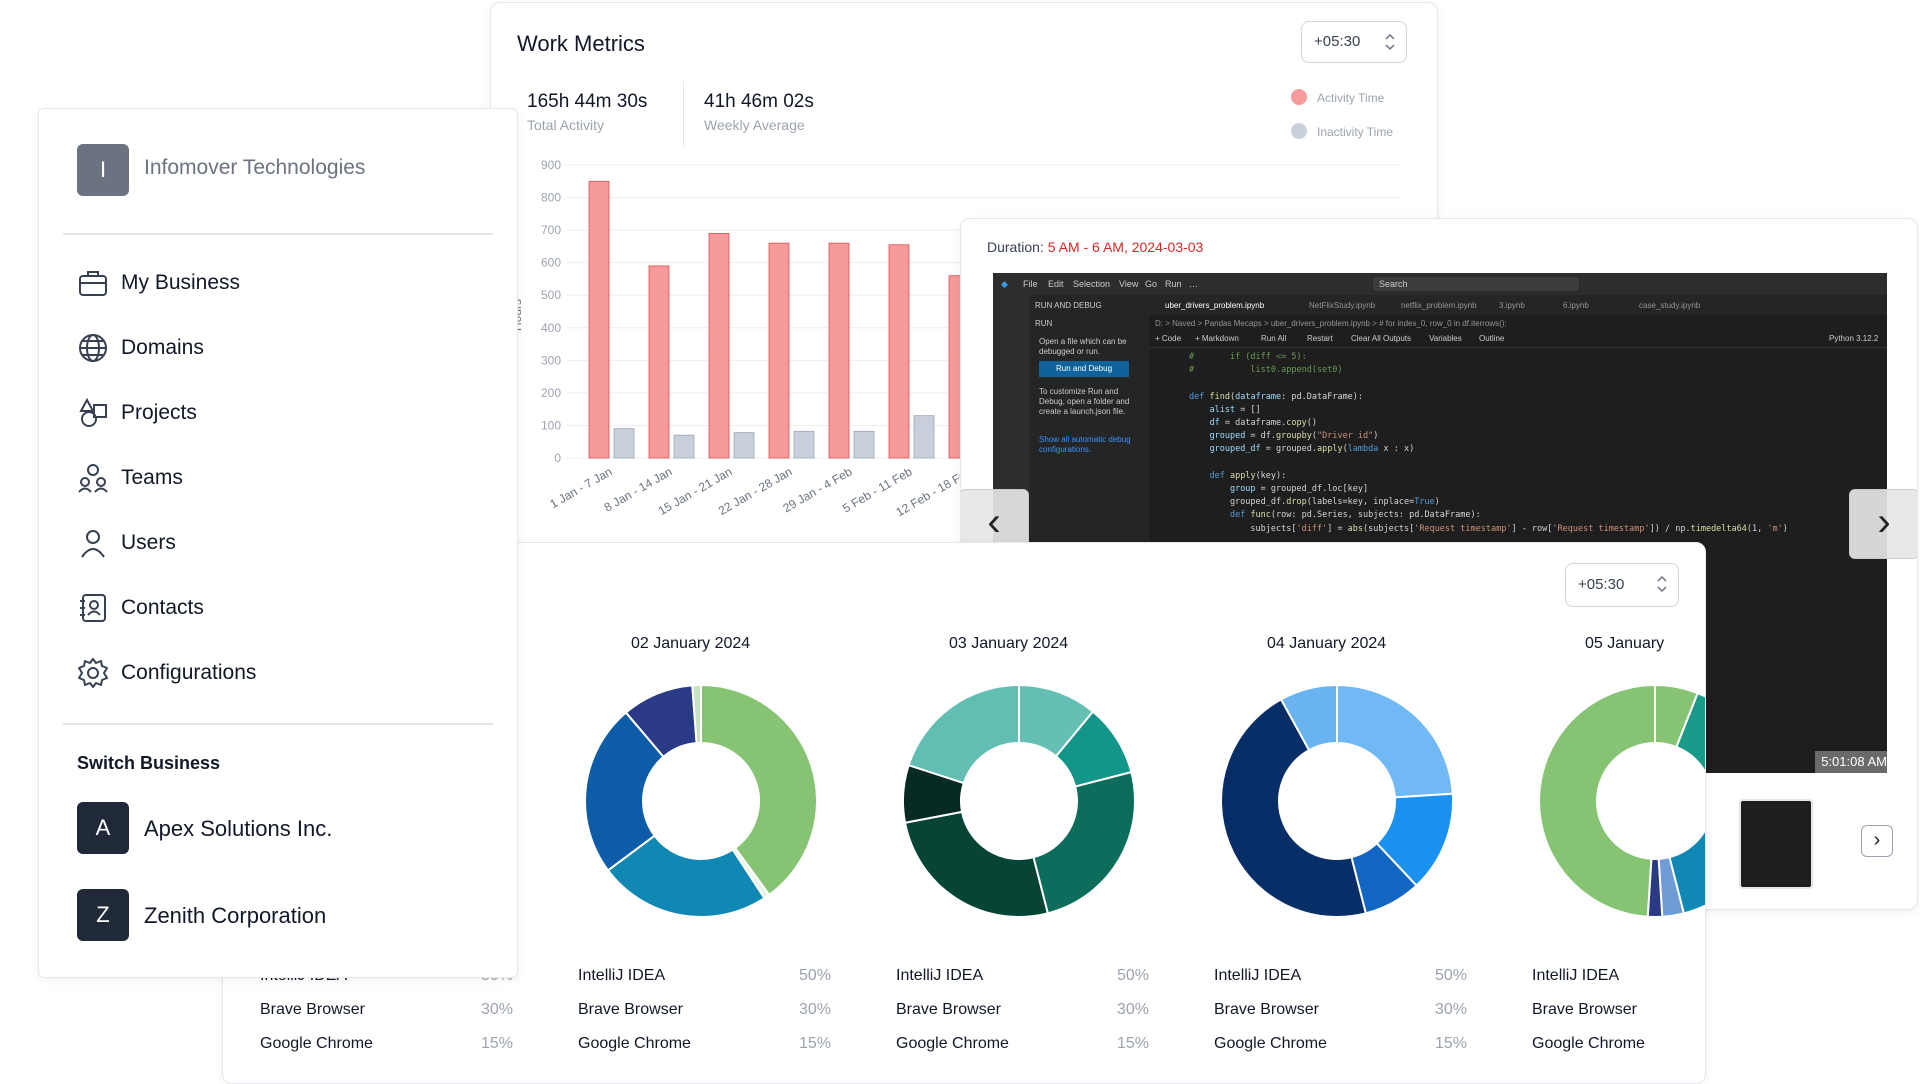 This screenshot has height=1084, width=1920. I want to click on sidebar-item-users: Users, so click(277, 543).